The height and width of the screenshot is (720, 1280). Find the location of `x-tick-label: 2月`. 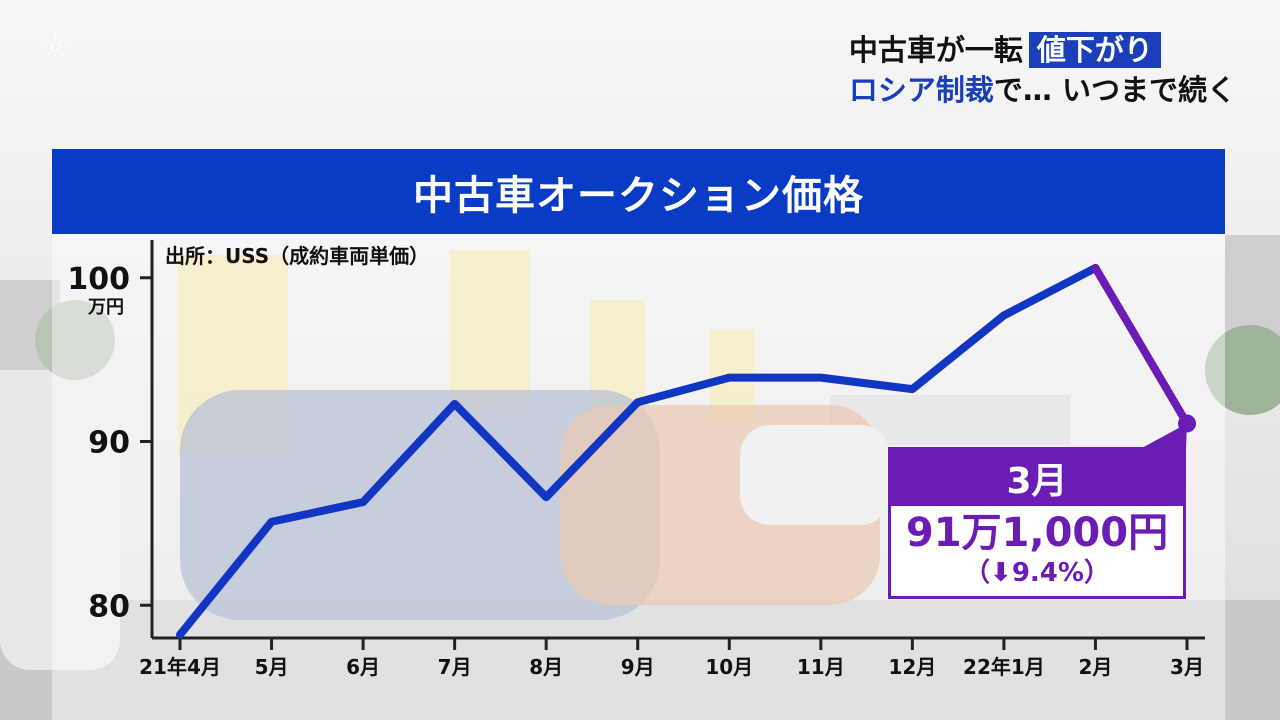

x-tick-label: 2月 is located at coordinates (1095, 667).